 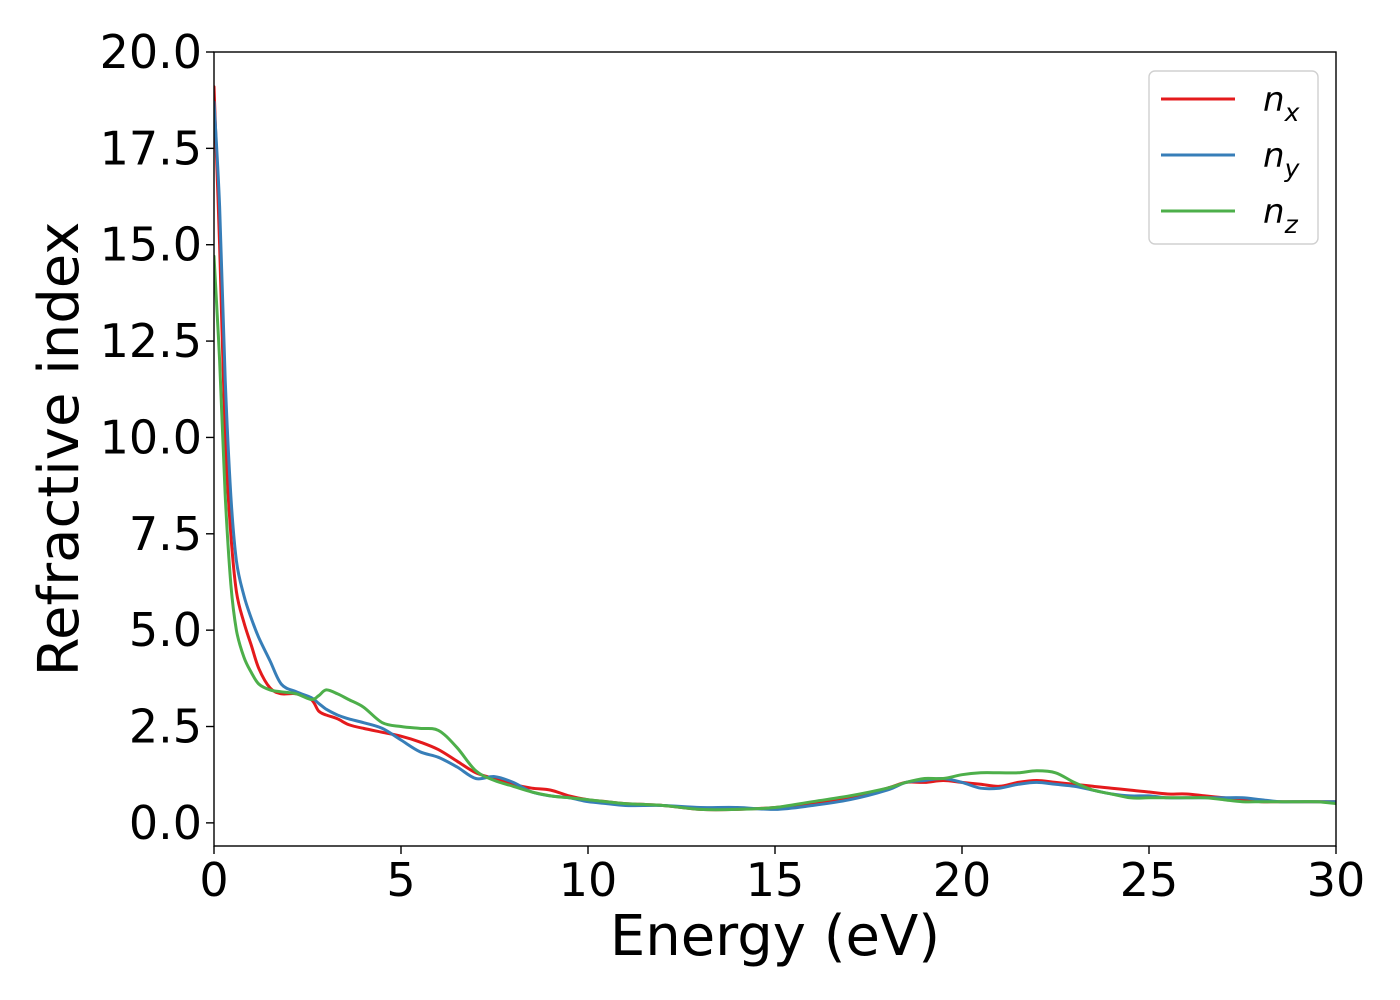 I want to click on x-tick-label: 10, so click(x=588, y=880).